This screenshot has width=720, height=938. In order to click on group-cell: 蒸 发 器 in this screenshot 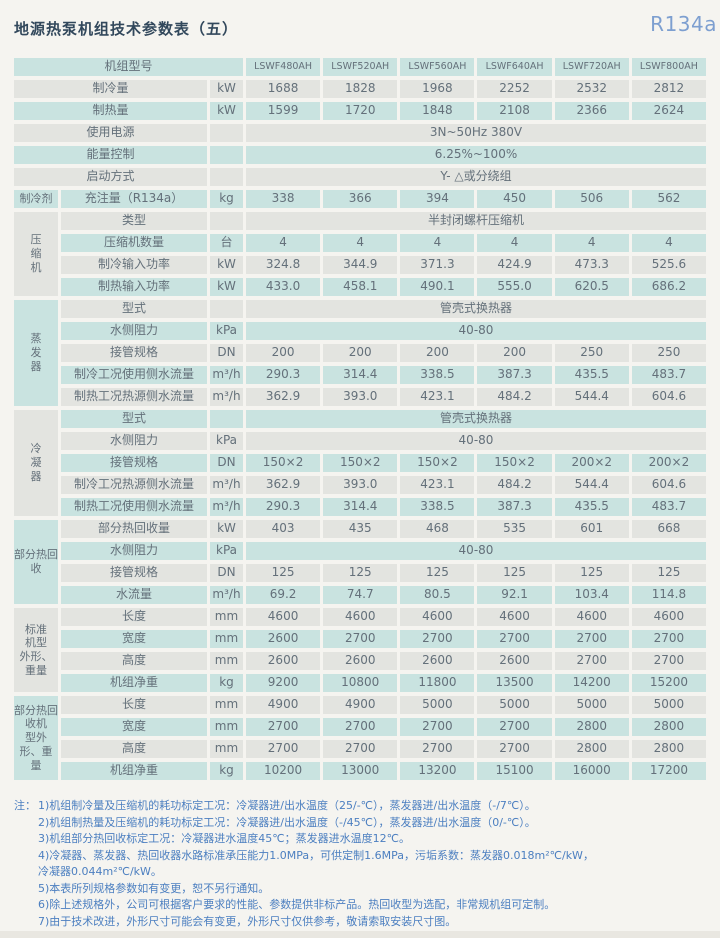, I will do `click(36, 353)`.